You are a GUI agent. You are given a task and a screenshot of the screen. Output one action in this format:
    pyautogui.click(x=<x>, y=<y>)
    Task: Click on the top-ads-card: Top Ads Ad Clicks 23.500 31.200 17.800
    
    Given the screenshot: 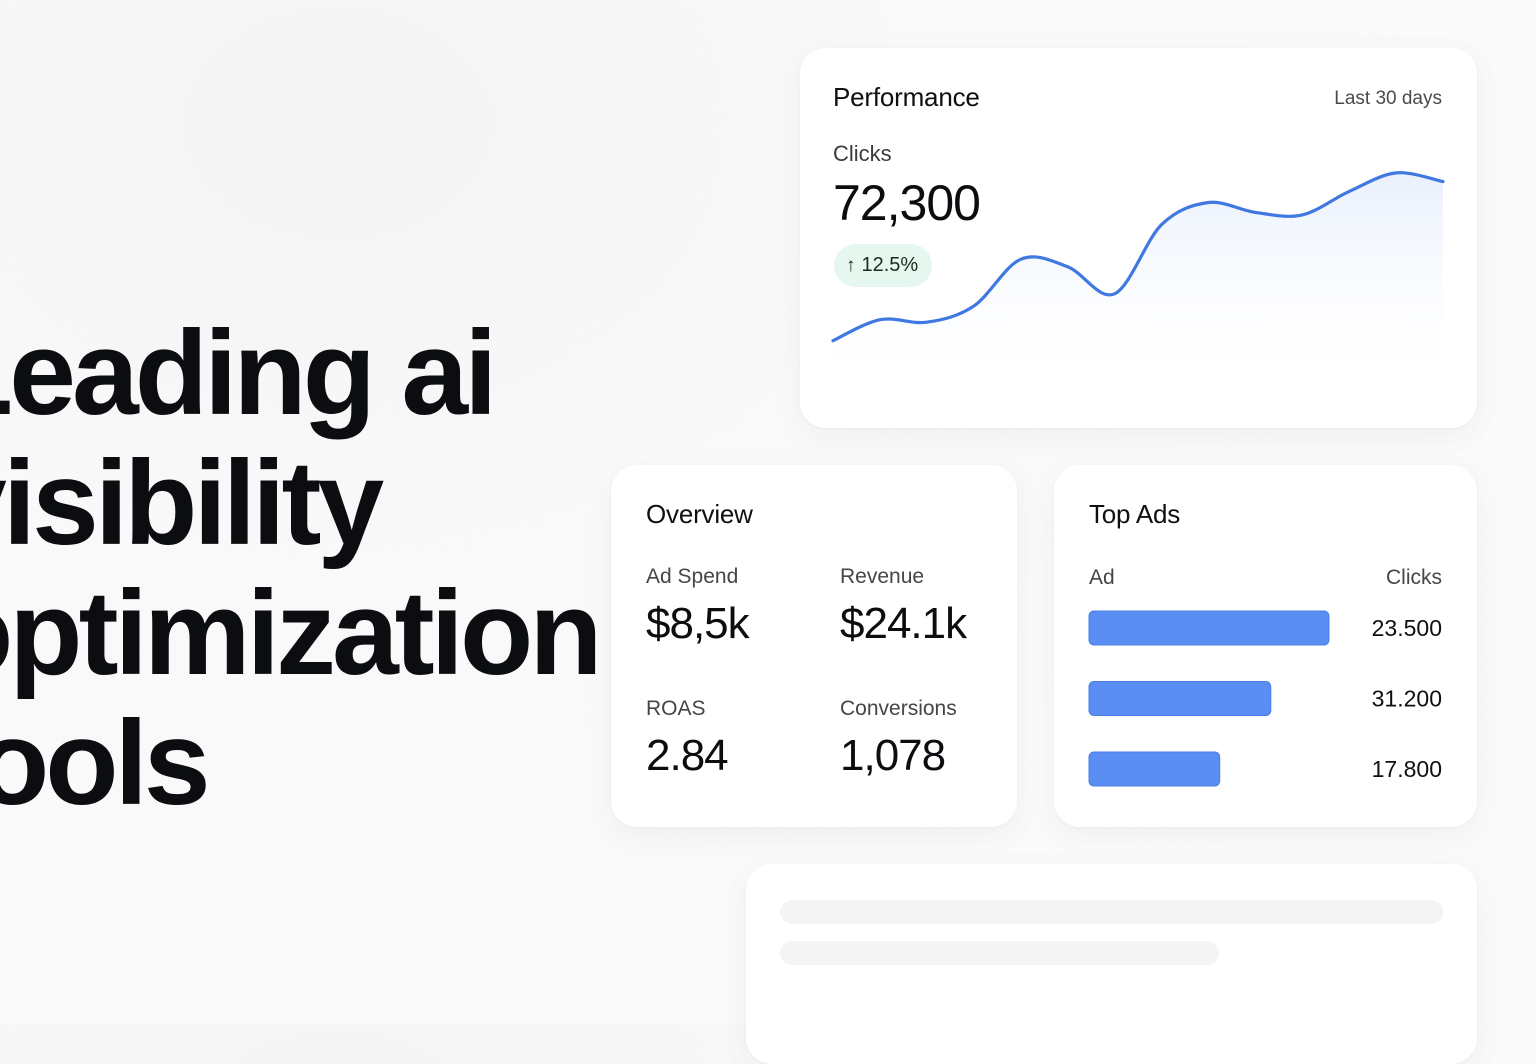 What is the action you would take?
    pyautogui.click(x=1265, y=646)
    